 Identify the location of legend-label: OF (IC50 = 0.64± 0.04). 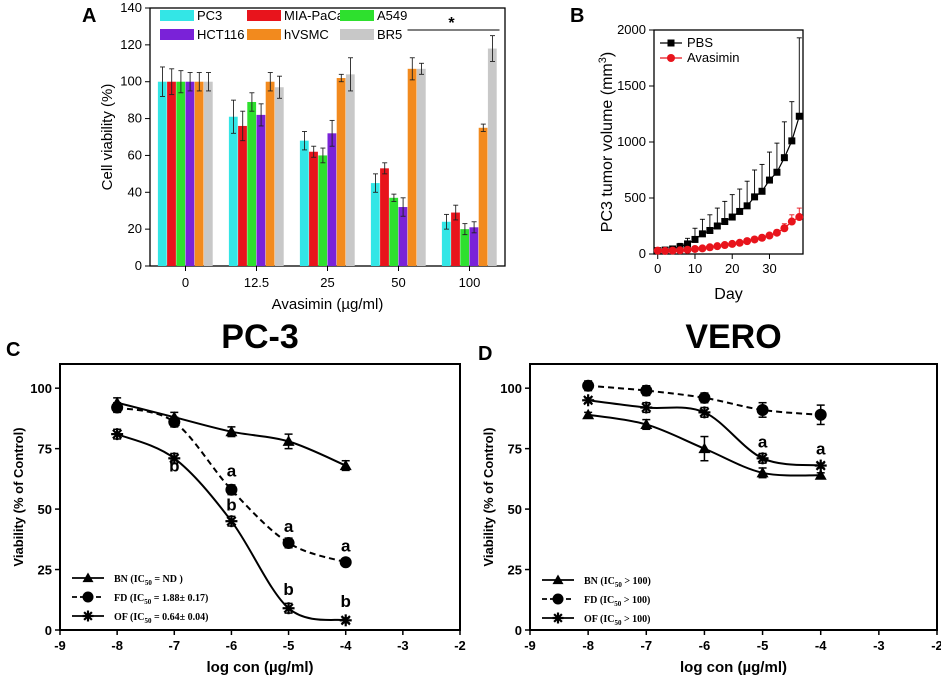
(161, 618).